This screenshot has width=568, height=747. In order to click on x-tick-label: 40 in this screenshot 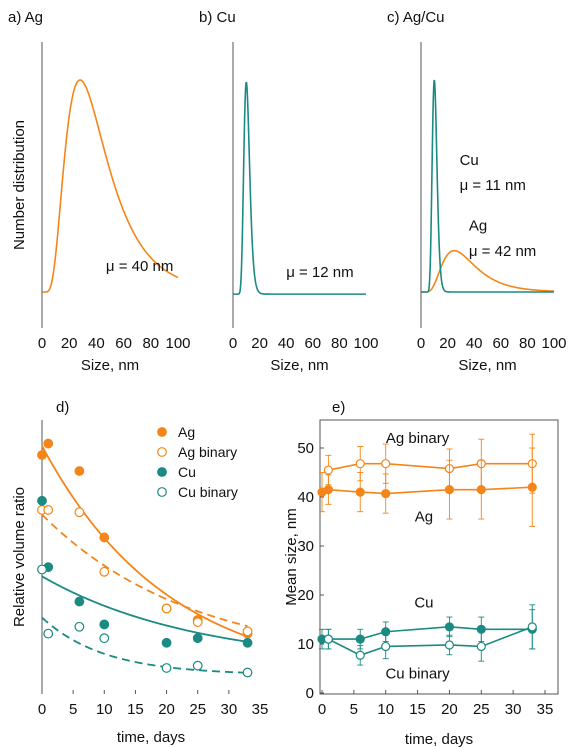, I will do `click(474, 343)`.